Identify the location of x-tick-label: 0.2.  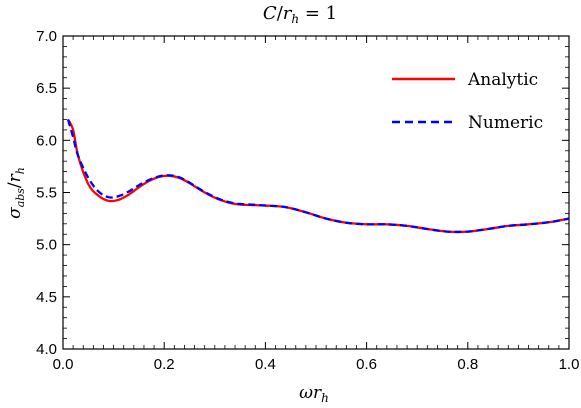
(164, 364).